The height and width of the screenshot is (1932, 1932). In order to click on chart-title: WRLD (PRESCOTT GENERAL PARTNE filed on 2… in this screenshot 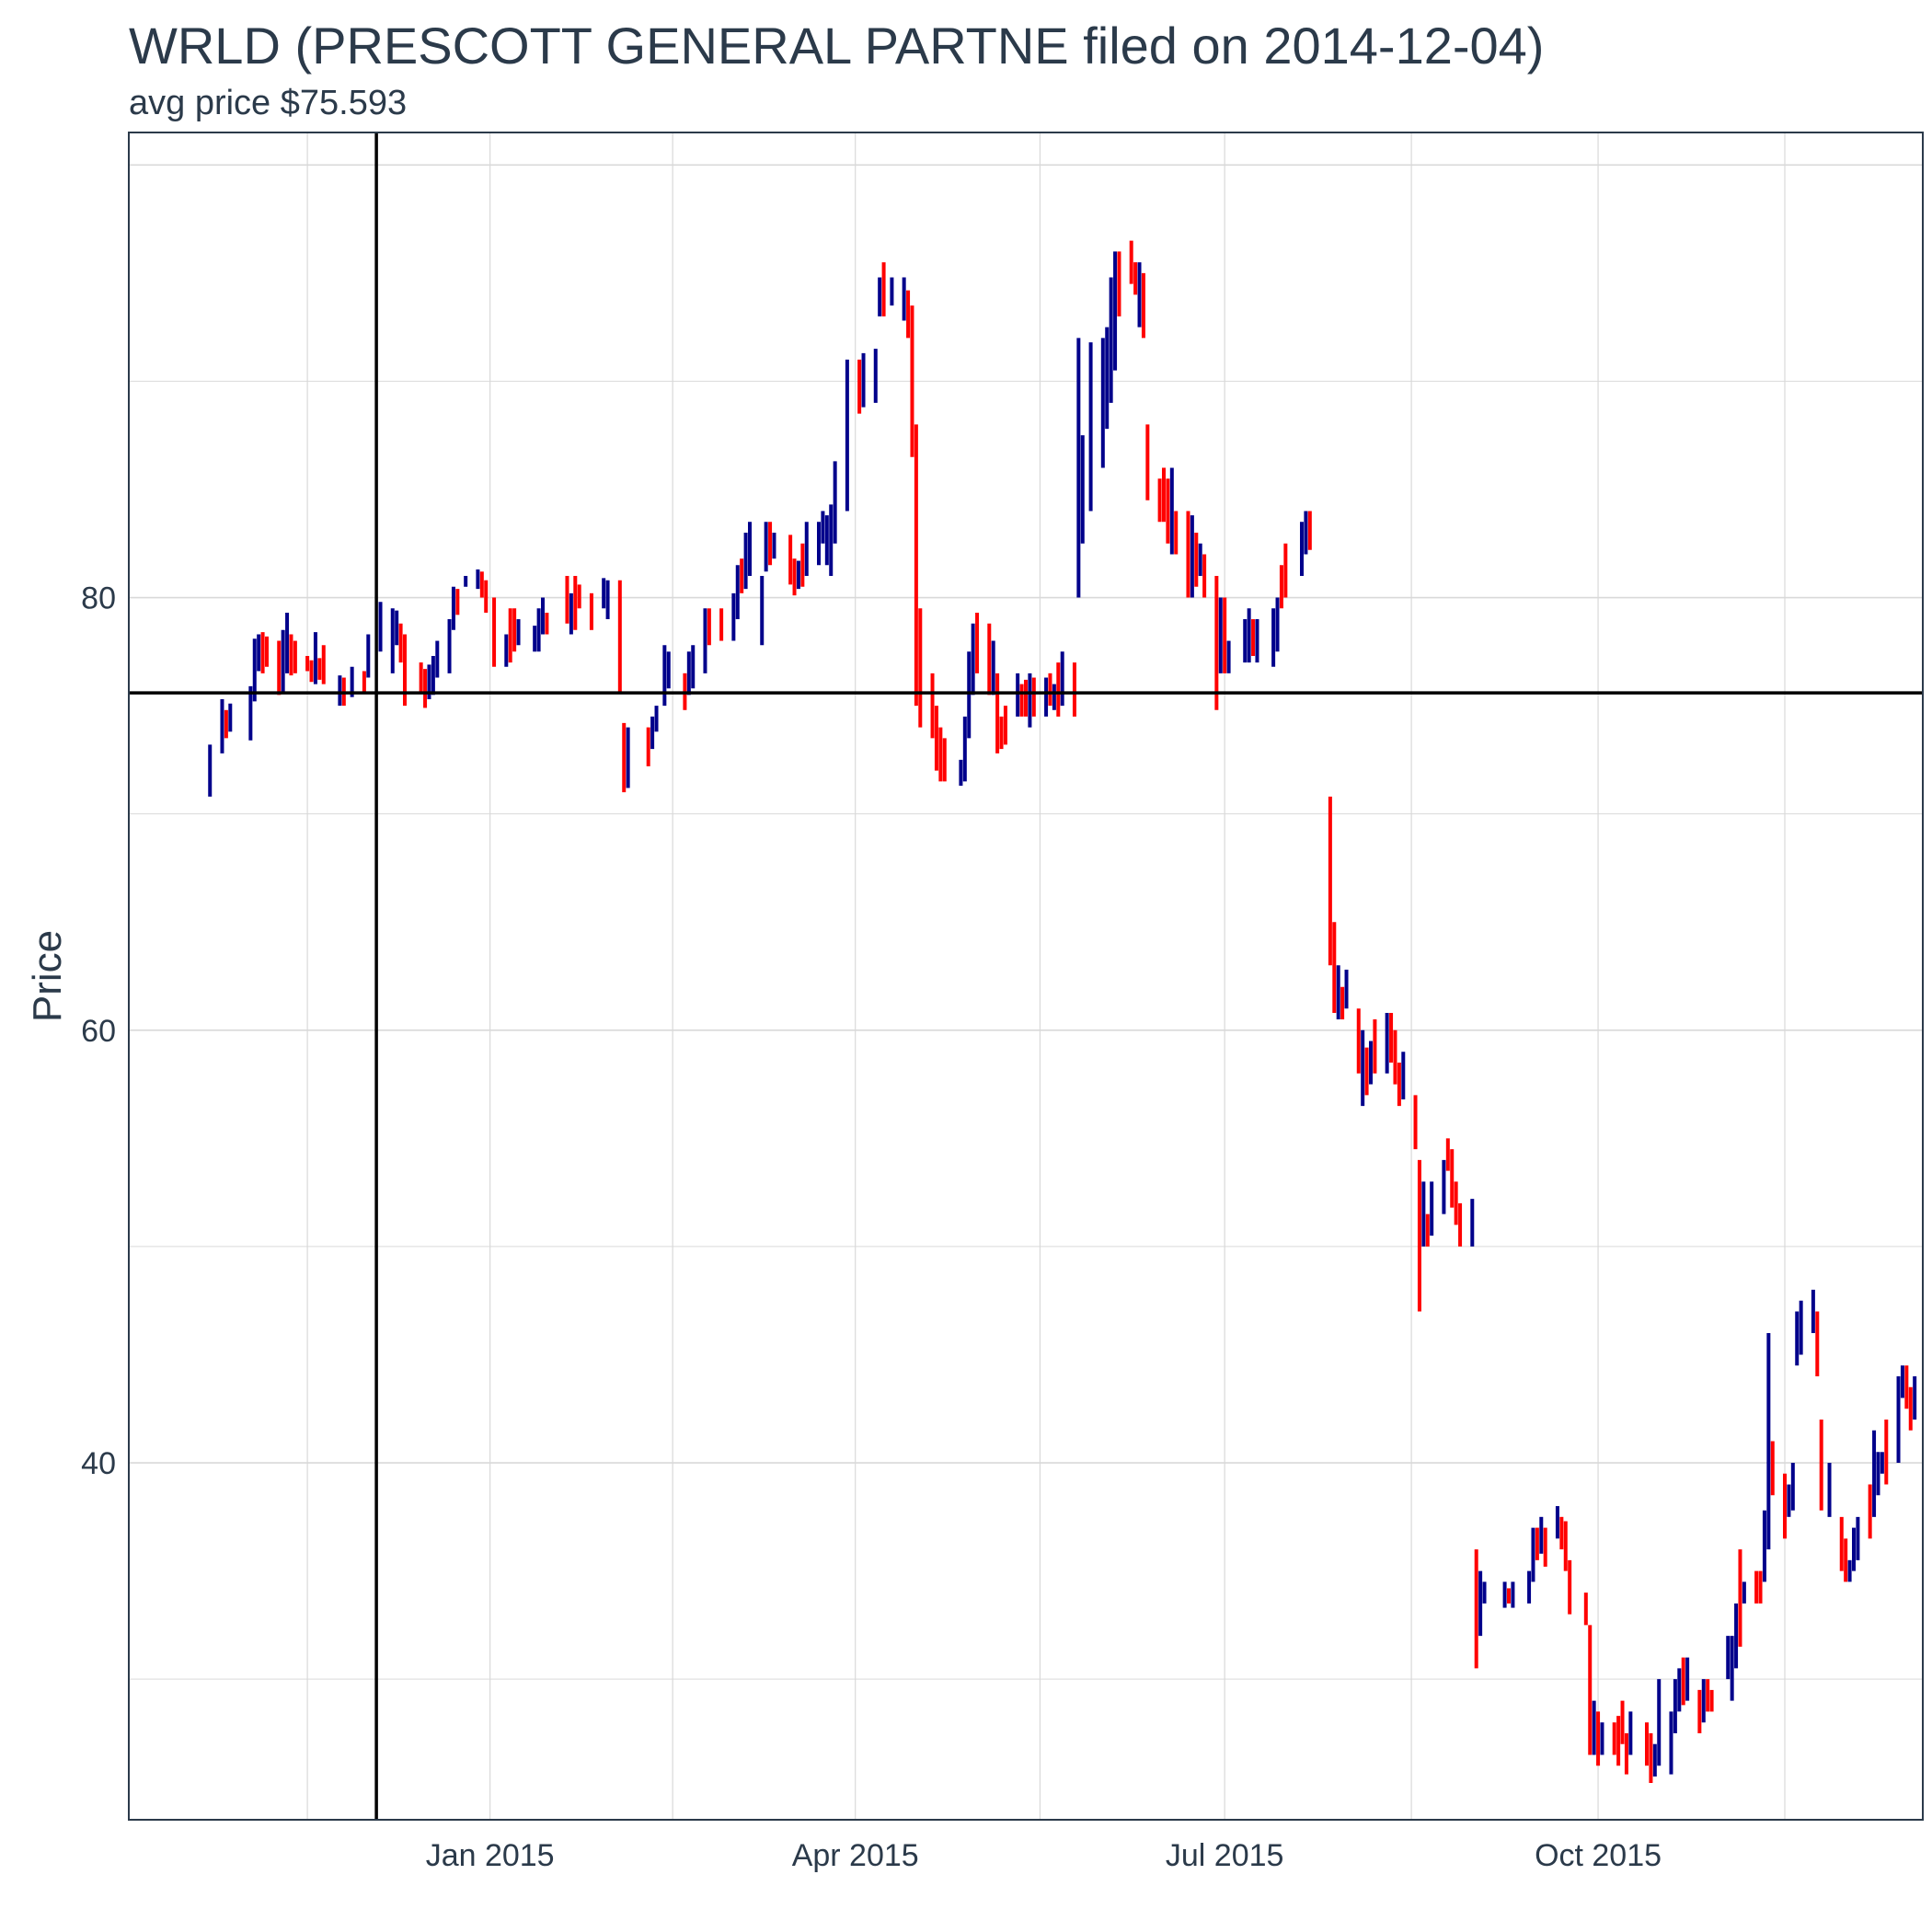, I will do `click(837, 46)`.